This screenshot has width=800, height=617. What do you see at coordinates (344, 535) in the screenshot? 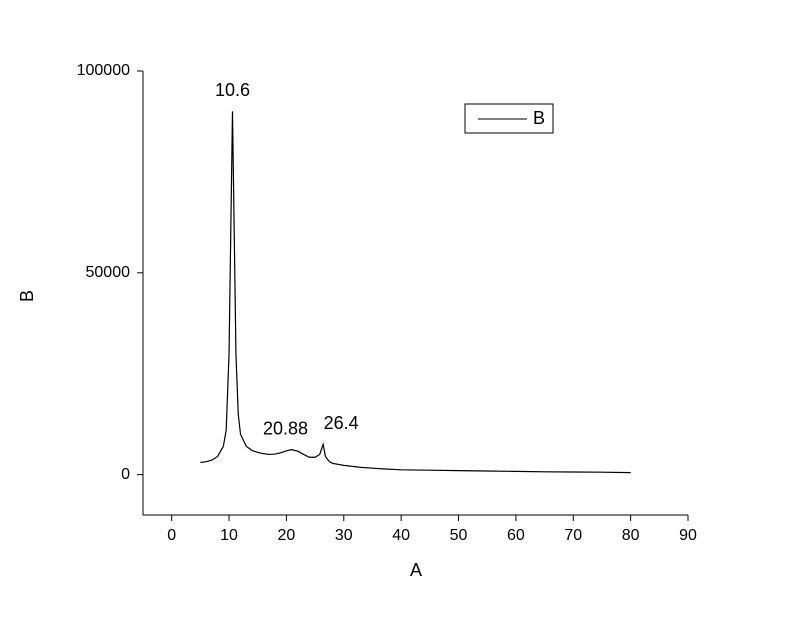
I see `x-tick-label: 30` at bounding box center [344, 535].